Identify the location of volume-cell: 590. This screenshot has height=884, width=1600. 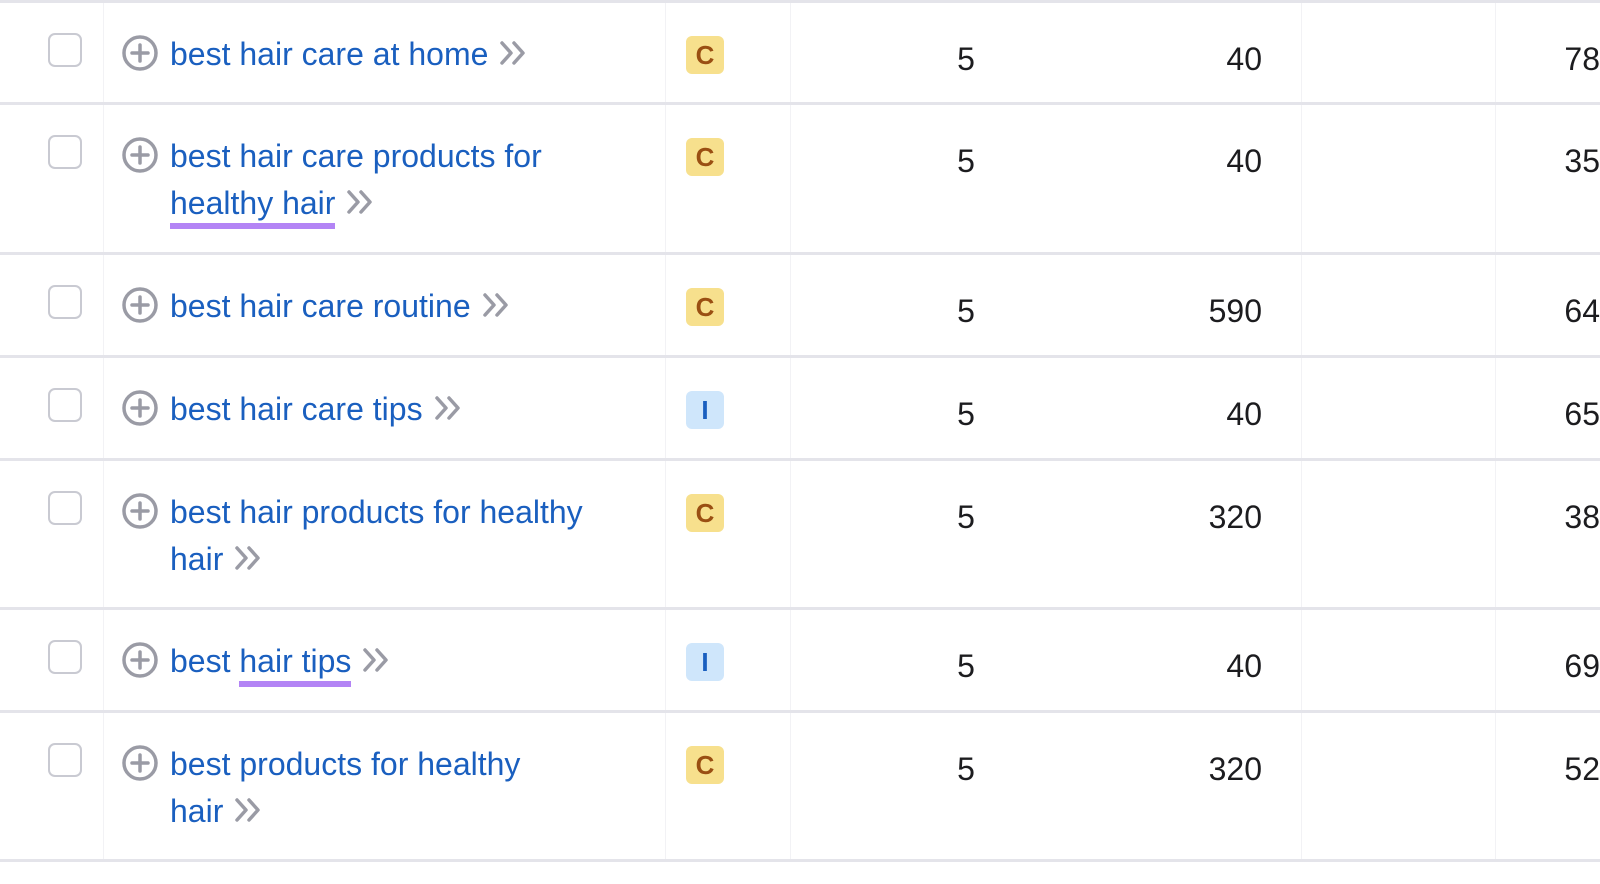
(1352, 305).